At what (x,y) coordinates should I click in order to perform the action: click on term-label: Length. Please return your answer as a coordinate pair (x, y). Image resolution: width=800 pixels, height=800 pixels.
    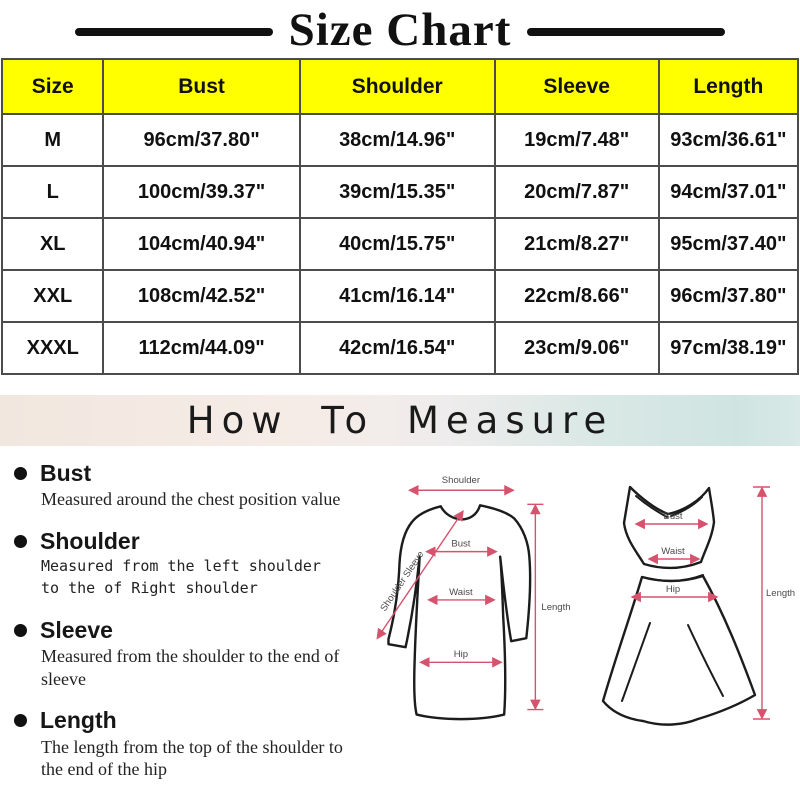
    Looking at the image, I should click on (78, 720).